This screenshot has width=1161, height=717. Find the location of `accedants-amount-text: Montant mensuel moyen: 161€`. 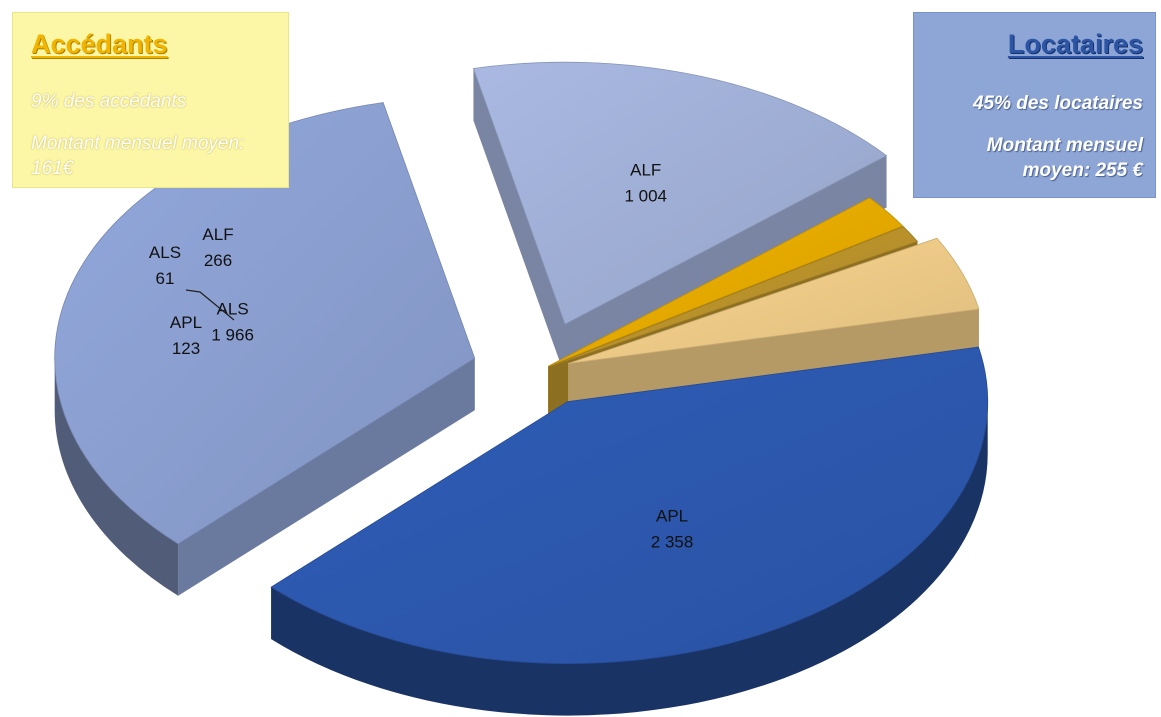

accedants-amount-text: Montant mensuel moyen: 161€ is located at coordinates (138, 156).